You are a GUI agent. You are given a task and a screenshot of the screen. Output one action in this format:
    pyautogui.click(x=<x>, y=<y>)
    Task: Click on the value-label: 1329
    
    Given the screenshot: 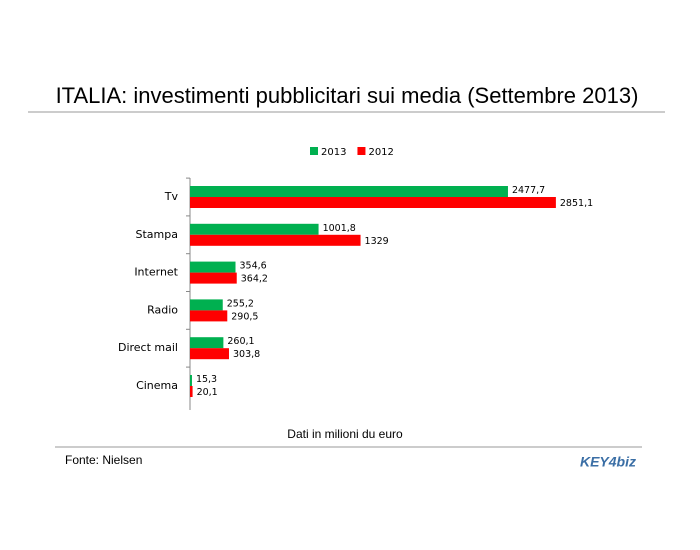 What is the action you would take?
    pyautogui.click(x=377, y=241)
    